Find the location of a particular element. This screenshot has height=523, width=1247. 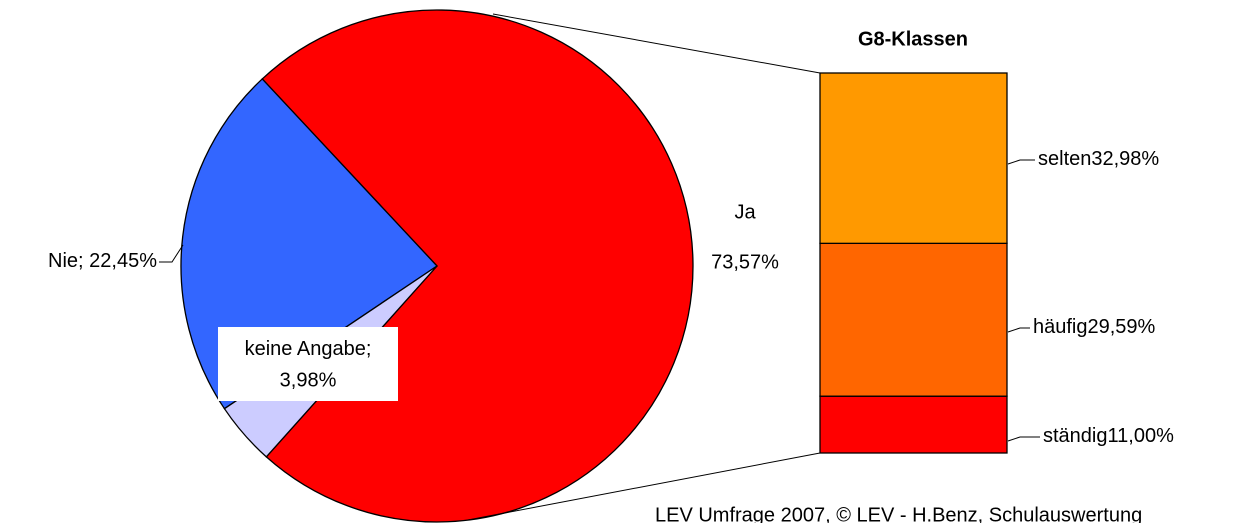

segment-label: selten32,98% is located at coordinates (1098, 159).